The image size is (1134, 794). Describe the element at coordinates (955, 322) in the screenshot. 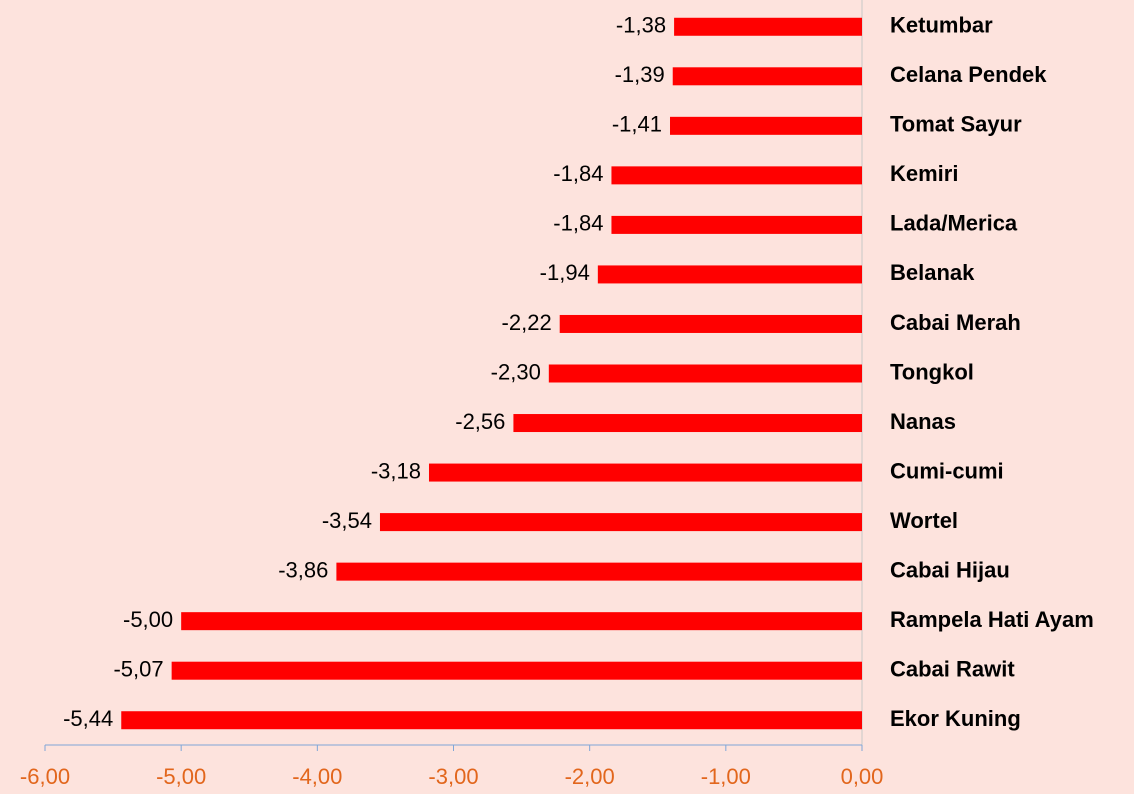

I see `category-label: Cabai Merah` at that location.